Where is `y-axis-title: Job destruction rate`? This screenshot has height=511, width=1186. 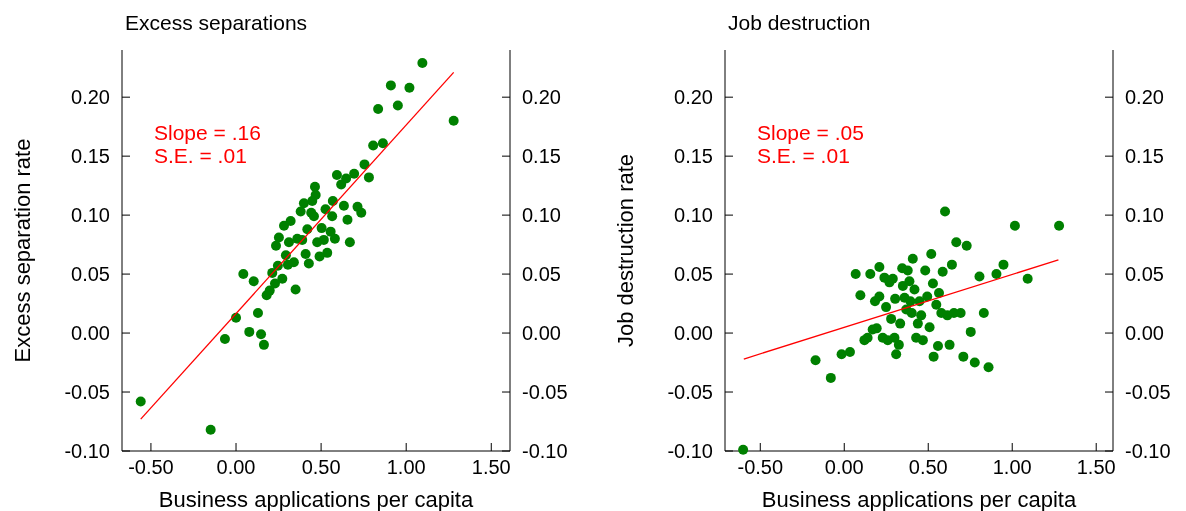
y-axis-title: Job destruction rate is located at coordinates (625, 250).